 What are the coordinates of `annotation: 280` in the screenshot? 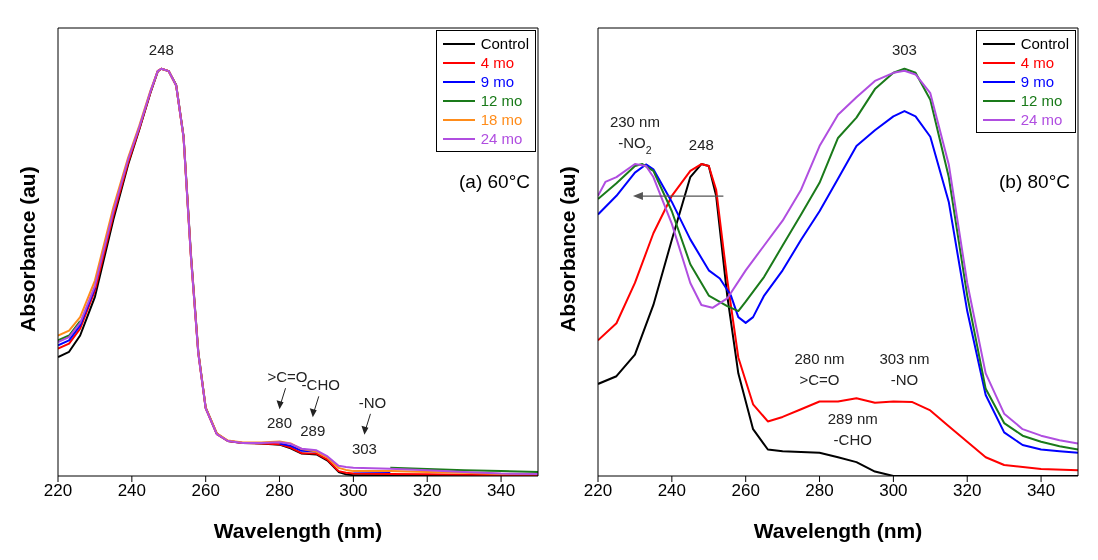 It's located at (280, 423).